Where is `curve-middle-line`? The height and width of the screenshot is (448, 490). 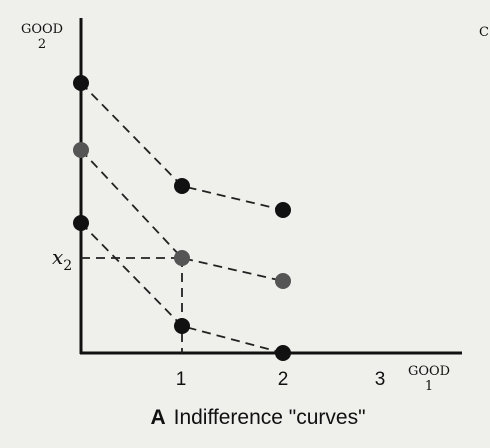 curve-middle-line is located at coordinates (182, 215).